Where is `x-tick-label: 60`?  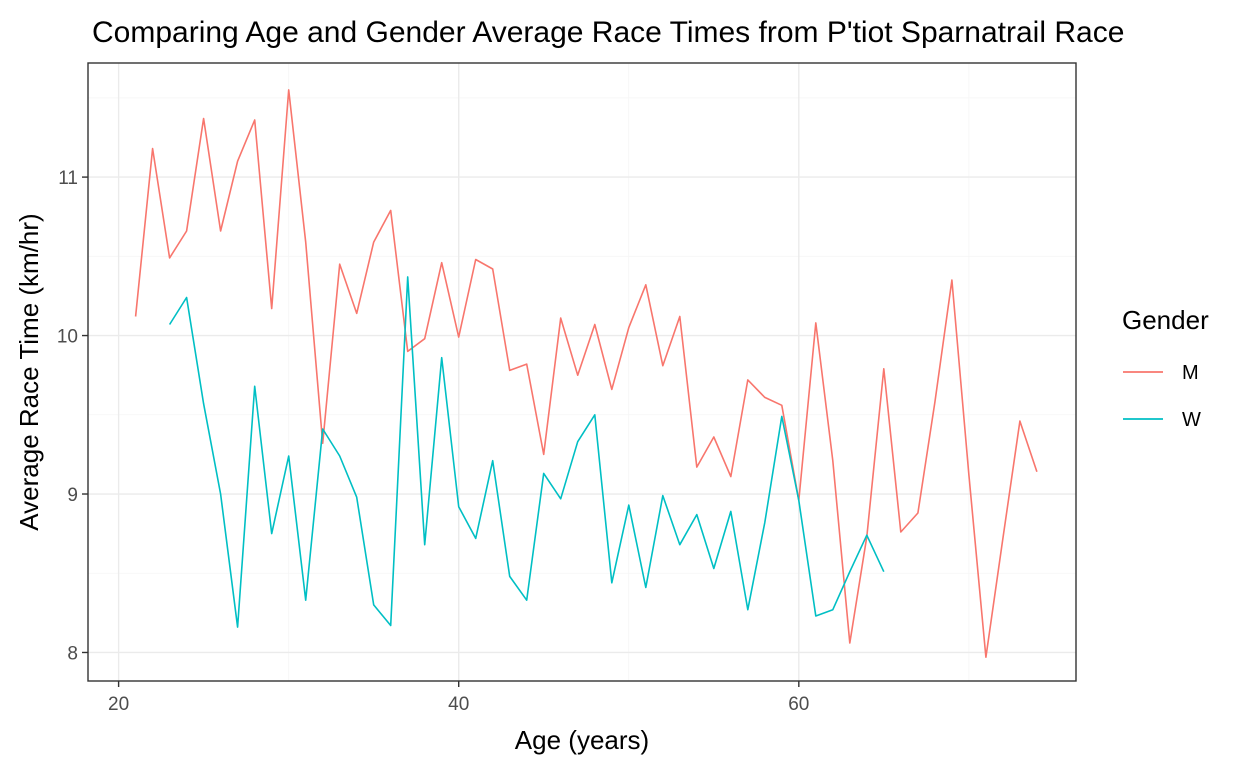 x-tick-label: 60 is located at coordinates (798, 704).